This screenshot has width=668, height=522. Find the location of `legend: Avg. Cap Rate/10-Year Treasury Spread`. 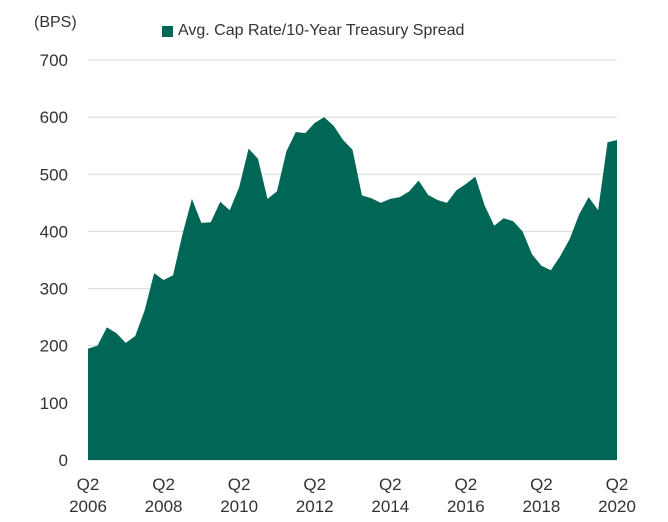

legend: Avg. Cap Rate/10-Year Treasury Spread is located at coordinates (313, 31).